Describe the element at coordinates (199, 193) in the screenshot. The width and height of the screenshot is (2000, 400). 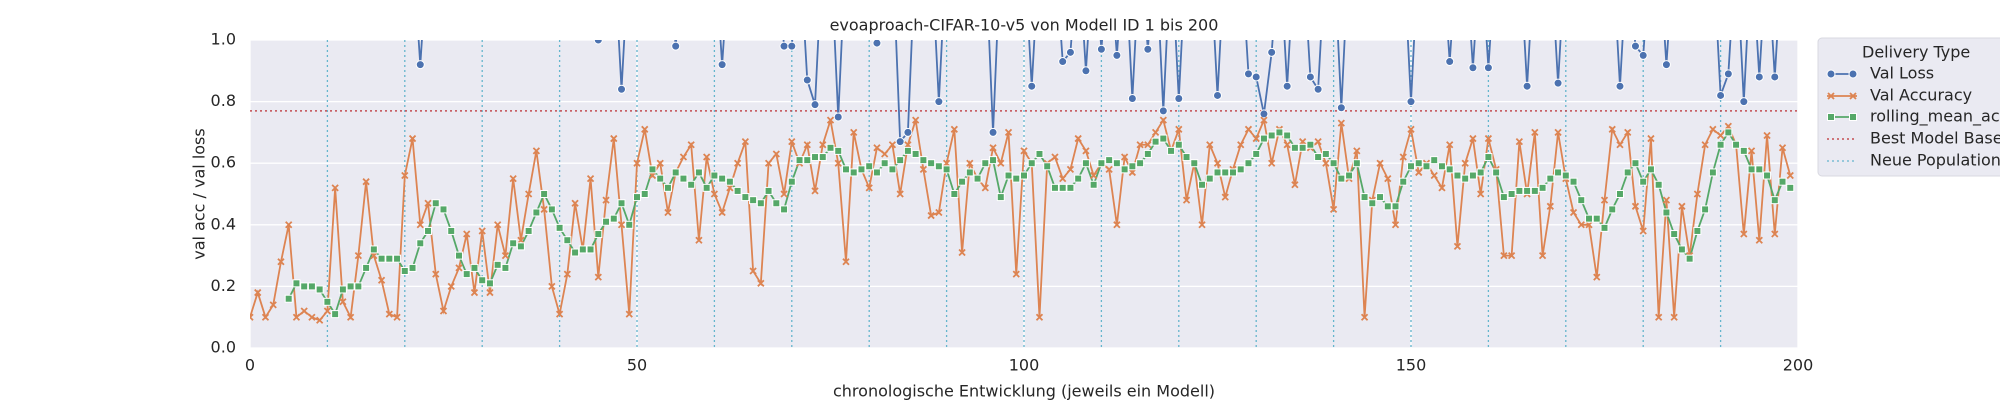
I see `y-axis-label: val acc / val loss` at that location.